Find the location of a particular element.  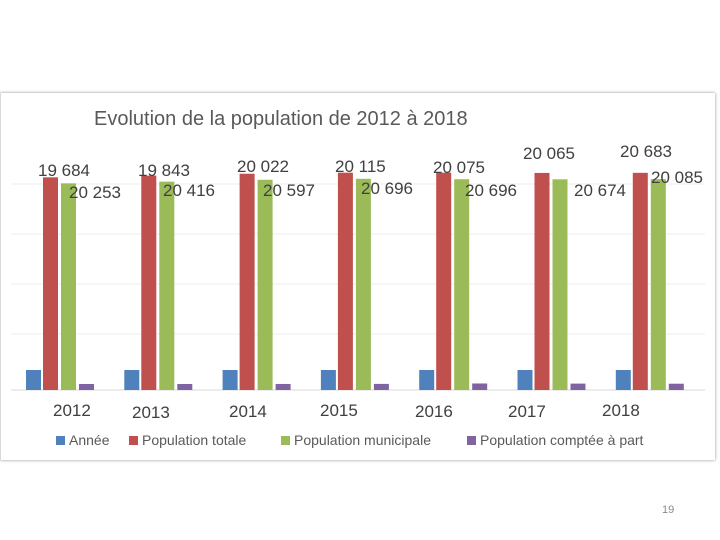

bar-population-totale-2015 is located at coordinates (345, 281).